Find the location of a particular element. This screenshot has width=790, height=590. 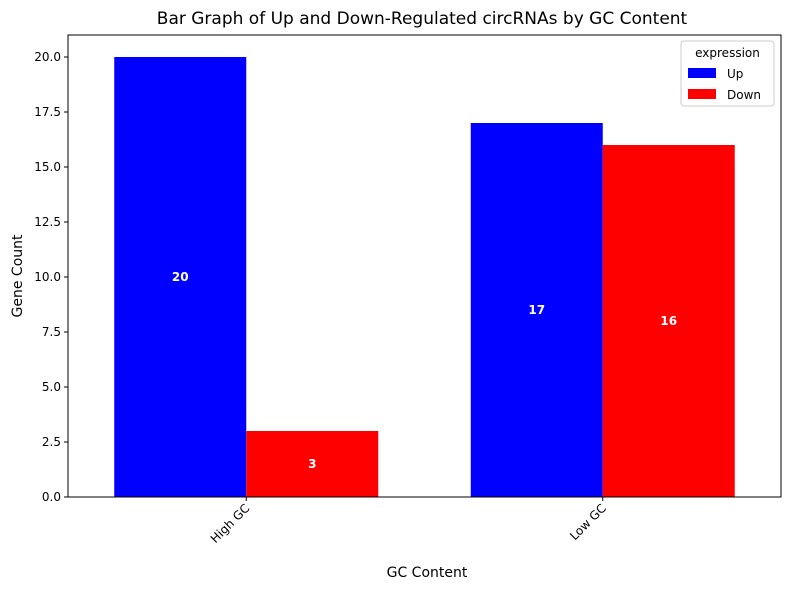

x-tick-label: High GC is located at coordinates (230, 523).